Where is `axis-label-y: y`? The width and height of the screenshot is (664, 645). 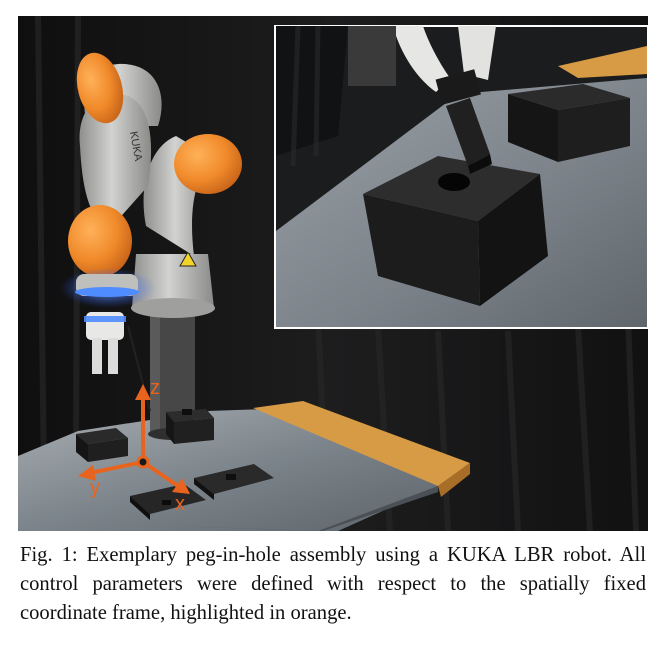 axis-label-y: y is located at coordinates (95, 488).